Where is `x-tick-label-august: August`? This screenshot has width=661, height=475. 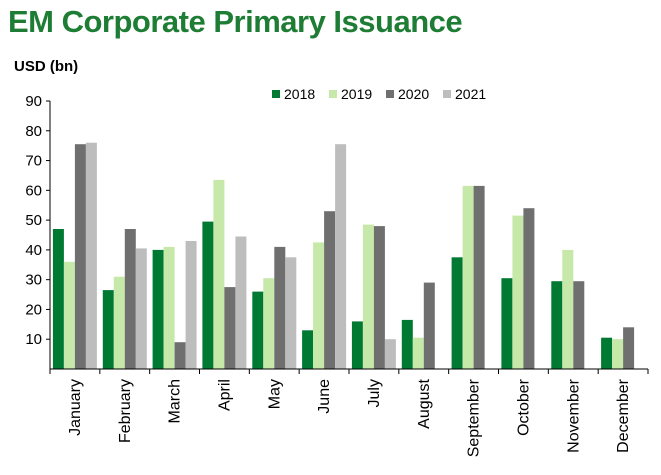 x-tick-label-august: August is located at coordinates (424, 403).